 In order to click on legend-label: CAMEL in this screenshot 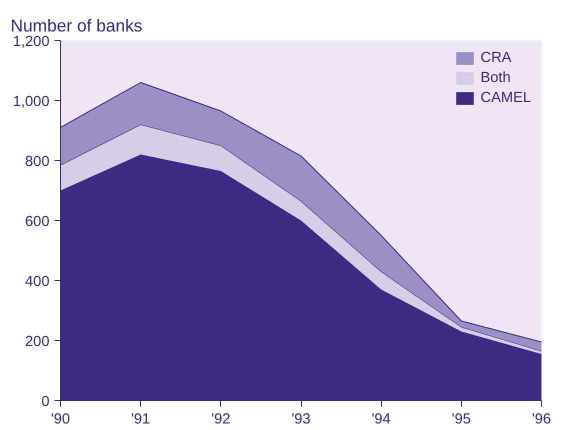, I will do `click(505, 98)`.